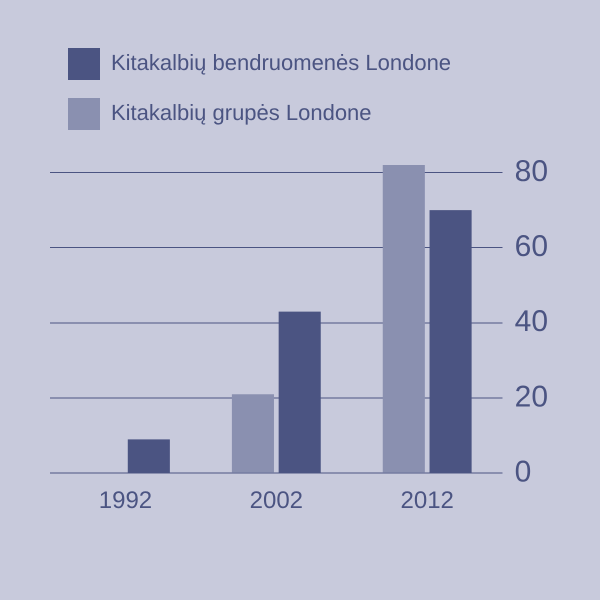 The image size is (600, 600). Describe the element at coordinates (531, 397) in the screenshot. I see `y-tick-label: 20` at that location.